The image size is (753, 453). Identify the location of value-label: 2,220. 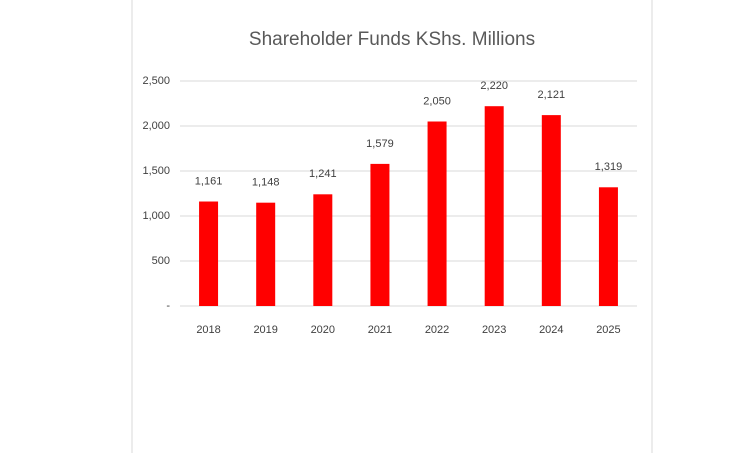
(494, 86).